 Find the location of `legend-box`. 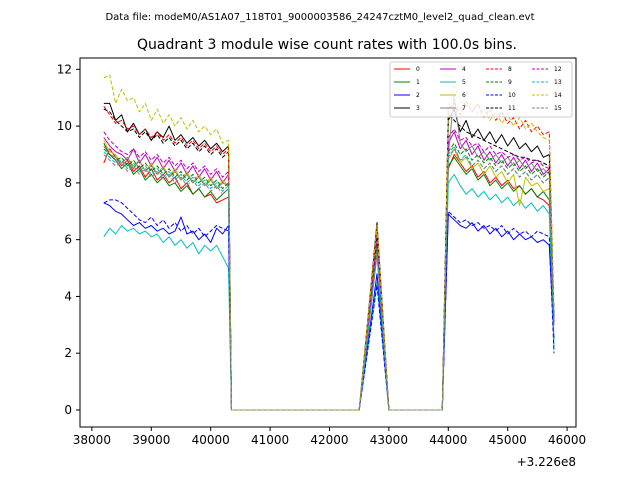

legend-box is located at coordinates (481, 89).